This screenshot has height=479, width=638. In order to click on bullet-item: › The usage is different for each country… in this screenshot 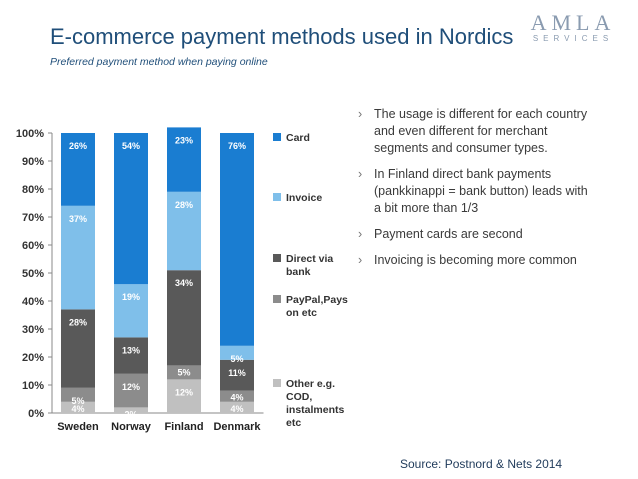, I will do `click(478, 131)`.